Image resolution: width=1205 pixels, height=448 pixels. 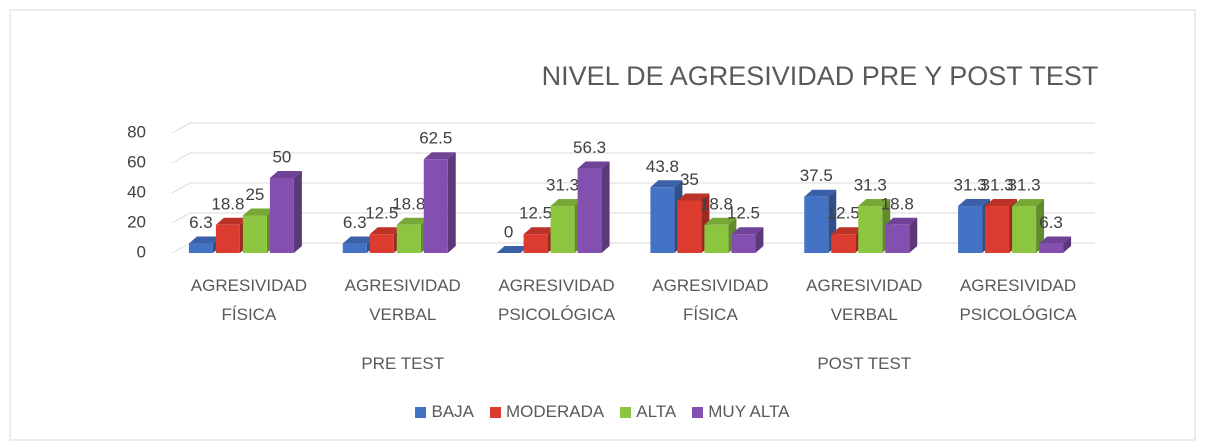 What do you see at coordinates (864, 363) in the screenshot?
I see `group-label: POST TEST` at bounding box center [864, 363].